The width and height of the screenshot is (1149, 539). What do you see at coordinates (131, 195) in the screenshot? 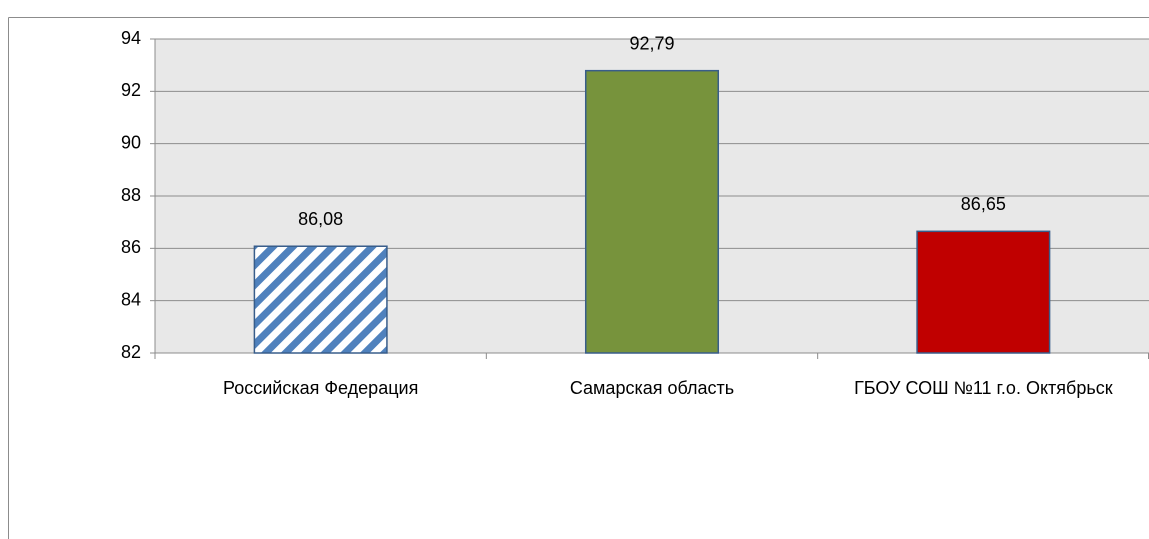
I see `y-tick-label: 88` at bounding box center [131, 195].